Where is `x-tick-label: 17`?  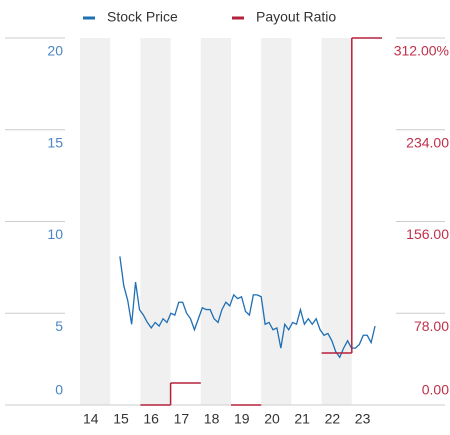 x-tick-label: 17 is located at coordinates (182, 419).